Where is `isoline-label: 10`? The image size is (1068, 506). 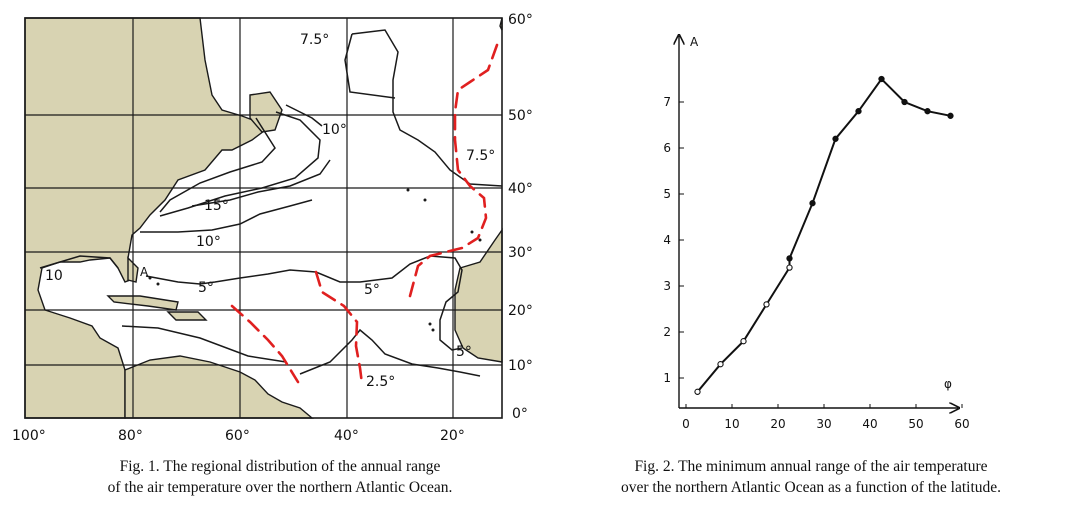
isoline-label: 10 is located at coordinates (54, 276).